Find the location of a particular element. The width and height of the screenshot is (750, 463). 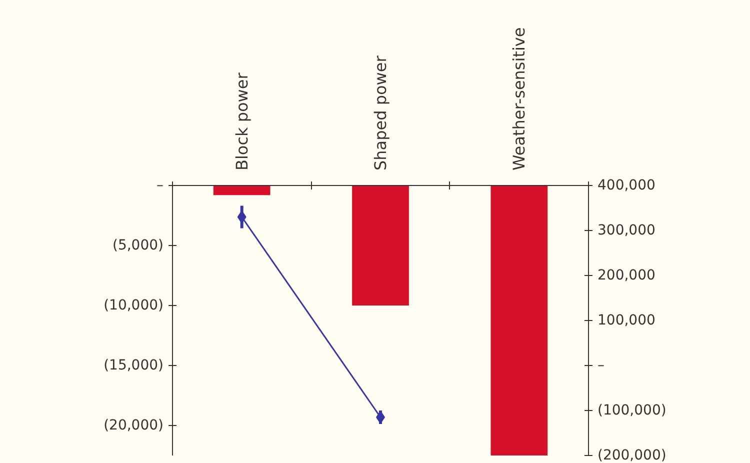

x-tick-label: Block power is located at coordinates (242, 121).